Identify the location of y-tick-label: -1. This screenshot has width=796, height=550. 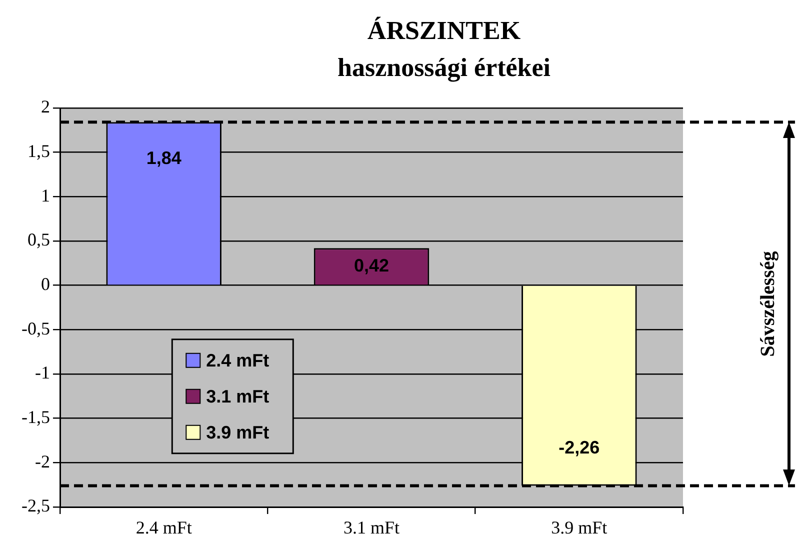
(42, 372).